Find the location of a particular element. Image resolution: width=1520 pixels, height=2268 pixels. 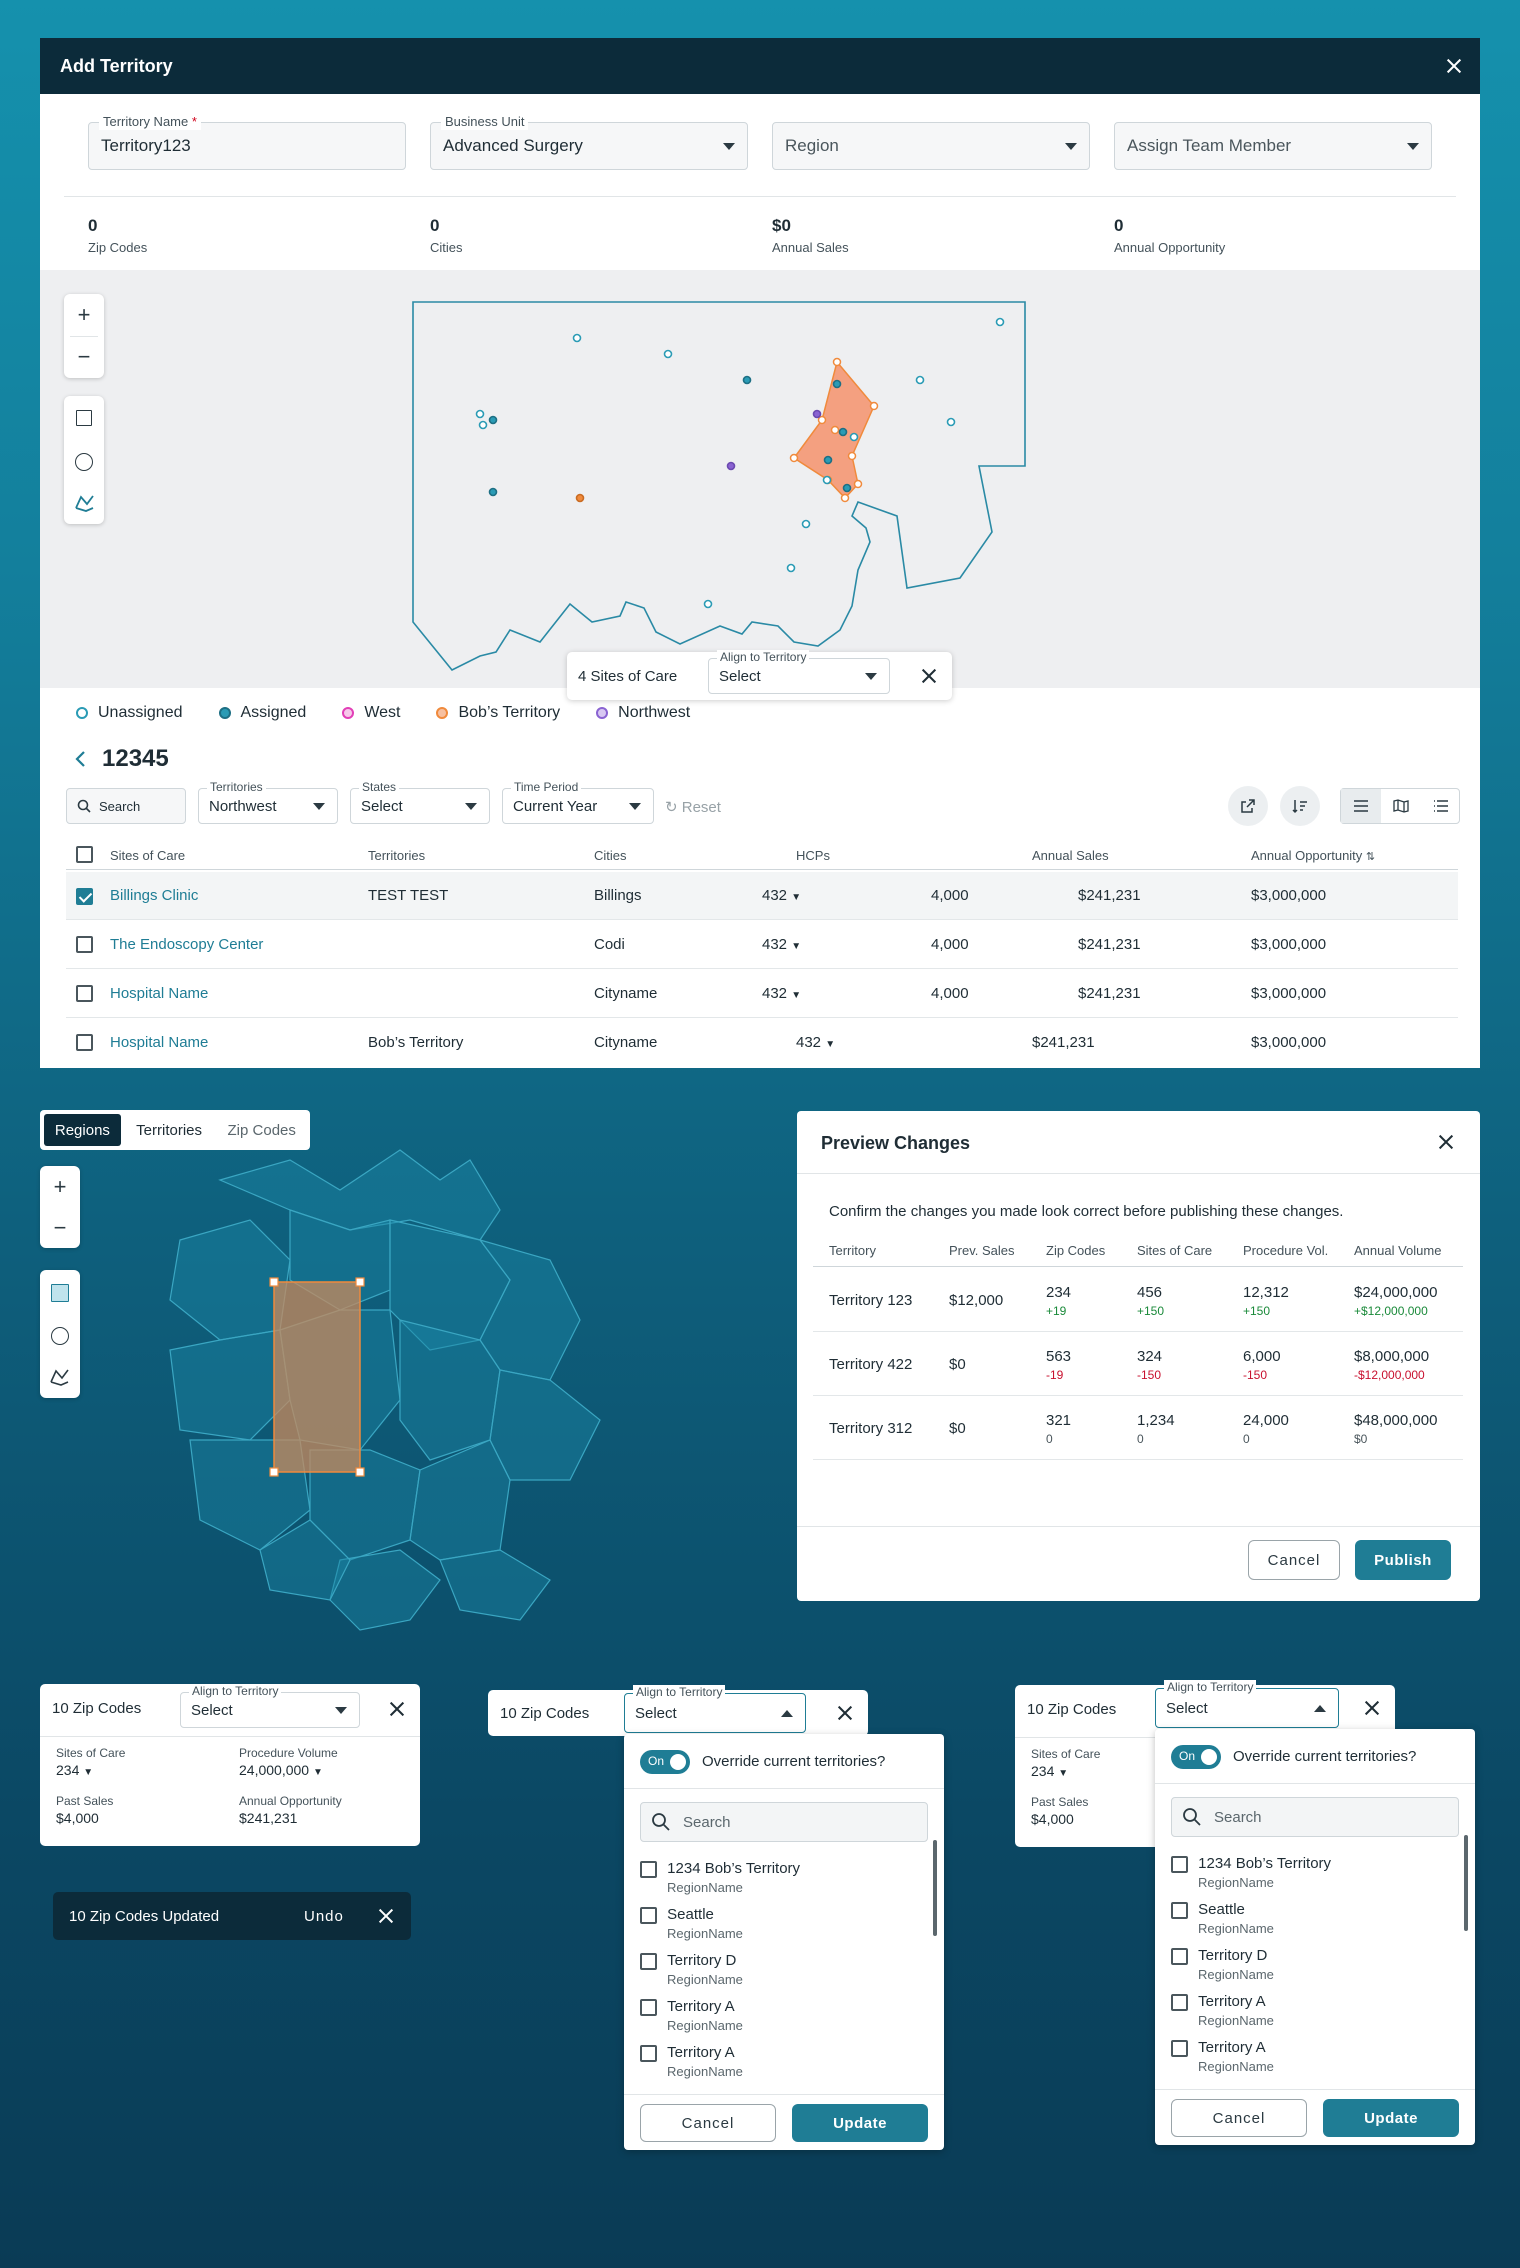

col-annual-opportunity: Annual Opportunity ⇅ is located at coordinates (1313, 855).